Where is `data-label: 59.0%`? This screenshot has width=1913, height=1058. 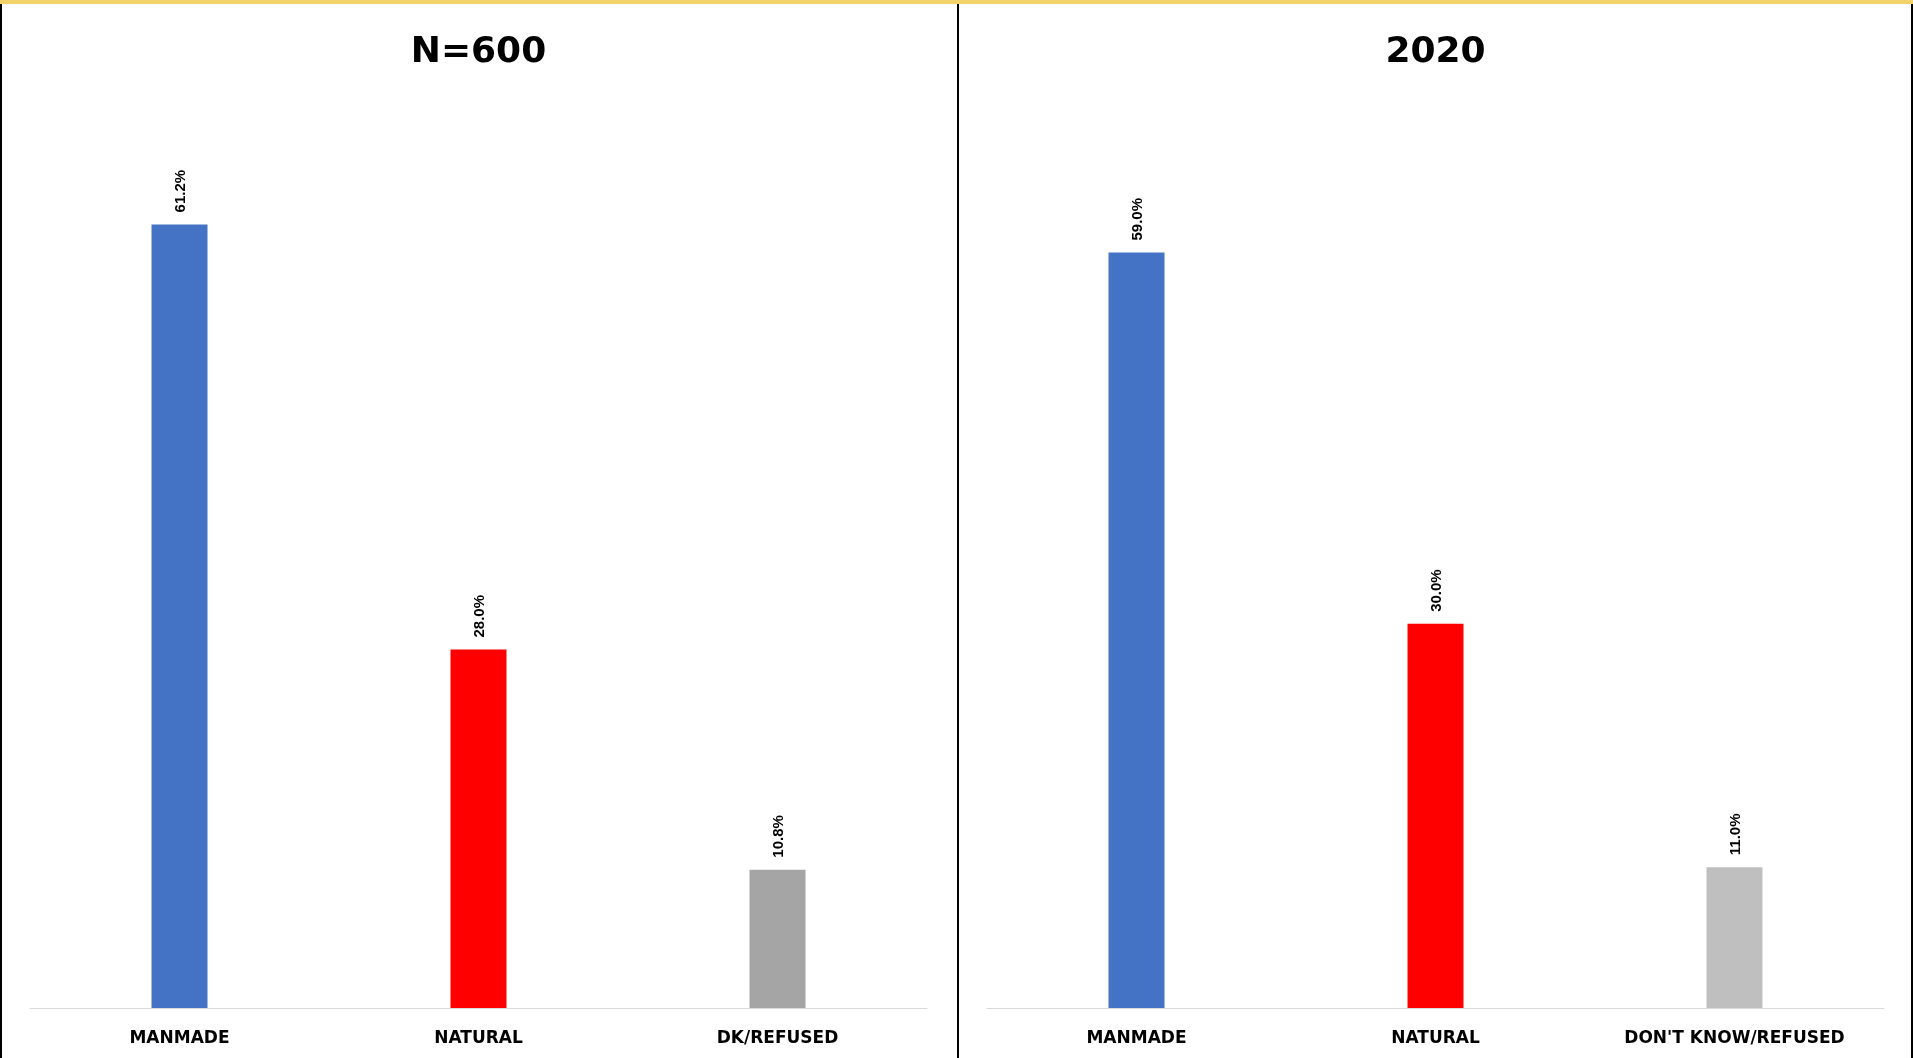
data-label: 59.0% is located at coordinates (1136, 219).